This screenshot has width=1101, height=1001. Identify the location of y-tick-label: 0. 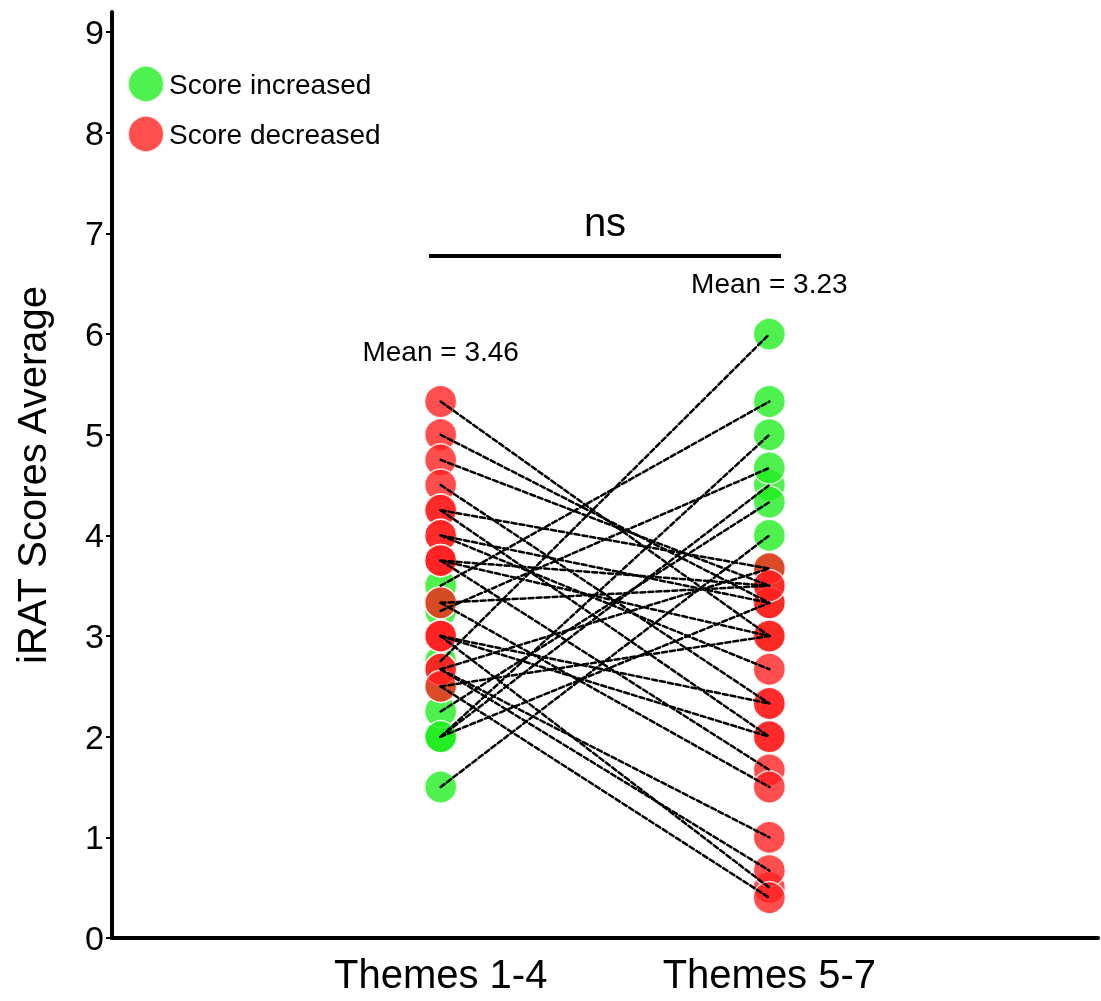
(94, 938).